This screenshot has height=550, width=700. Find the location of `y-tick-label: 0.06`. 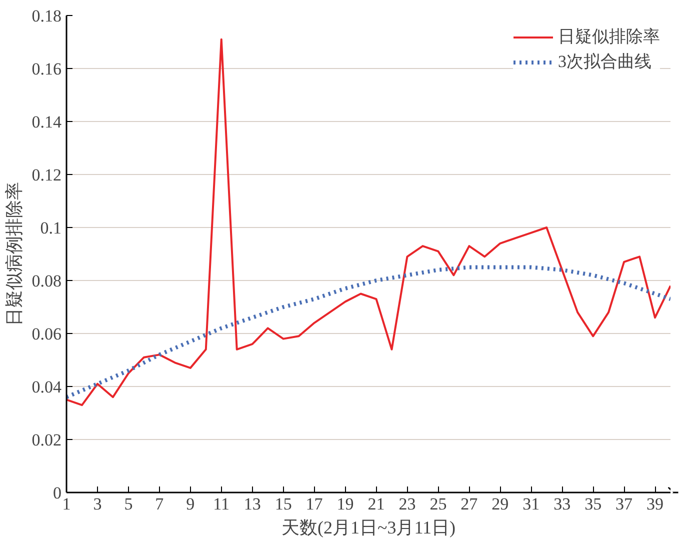

y-tick-label: 0.06 is located at coordinates (47, 334).